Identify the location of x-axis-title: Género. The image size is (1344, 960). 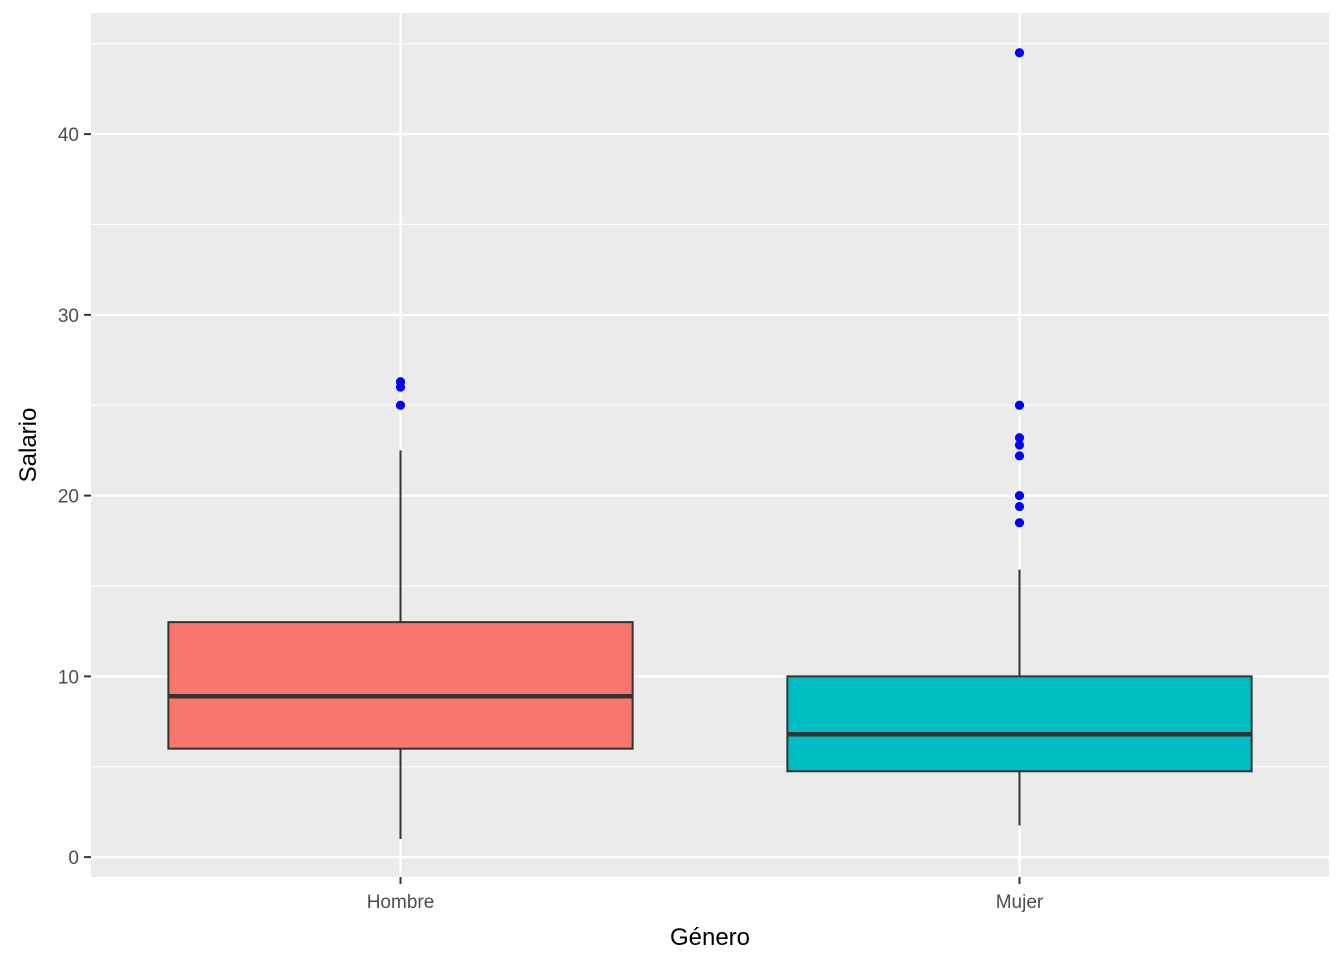
(710, 937).